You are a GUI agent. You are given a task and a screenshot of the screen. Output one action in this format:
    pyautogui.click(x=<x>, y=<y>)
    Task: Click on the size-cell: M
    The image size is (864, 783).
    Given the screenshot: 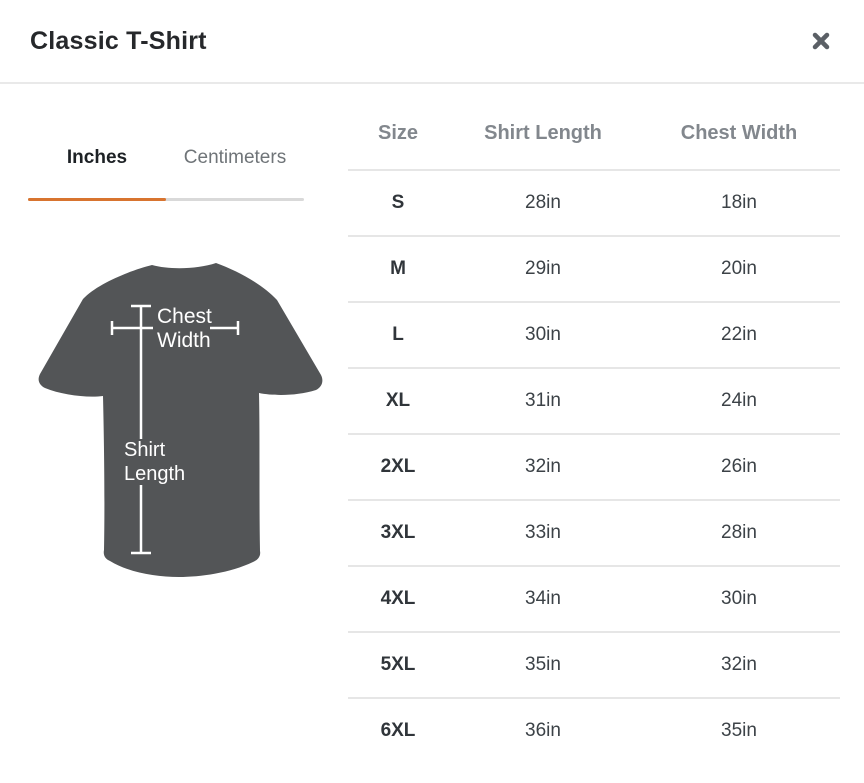 What is the action you would take?
    pyautogui.click(x=398, y=268)
    